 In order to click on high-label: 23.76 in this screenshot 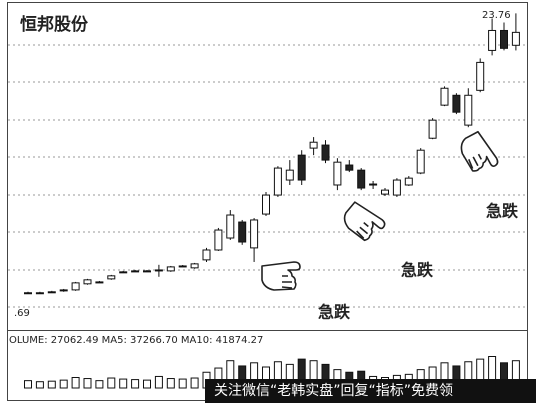, I will do `click(496, 15)`.